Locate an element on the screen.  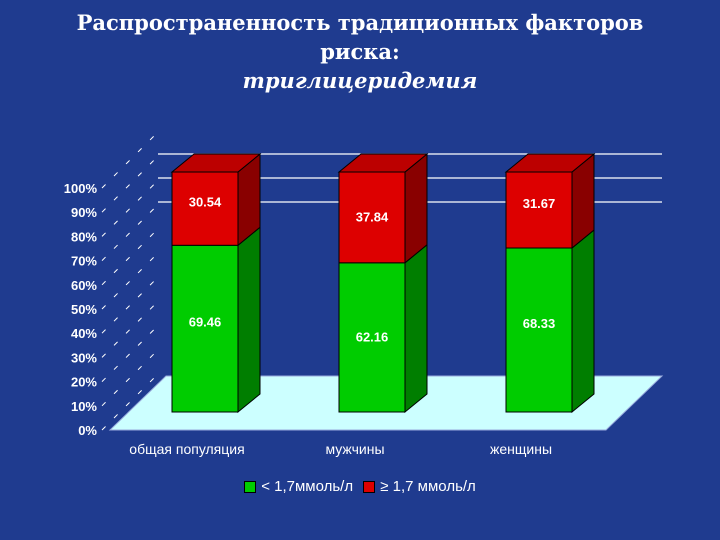
legend-item-low: < 1,7ммоль/л is located at coordinates (298, 486).